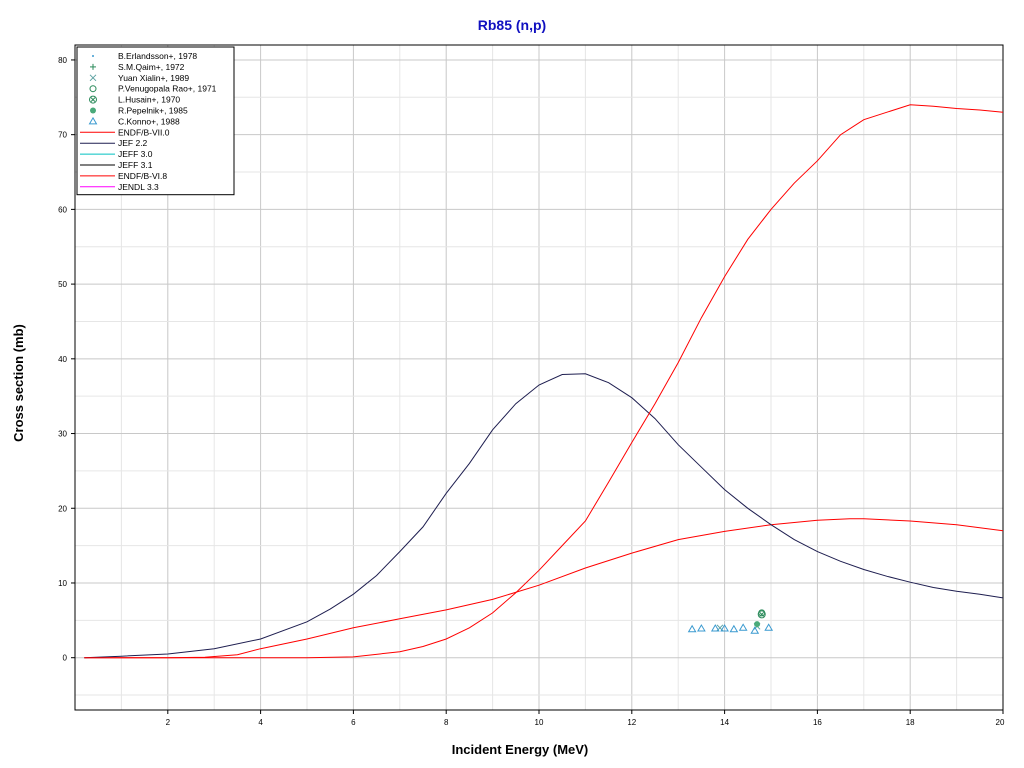  What do you see at coordinates (62, 359) in the screenshot?
I see `y-tick-label: 40` at bounding box center [62, 359].